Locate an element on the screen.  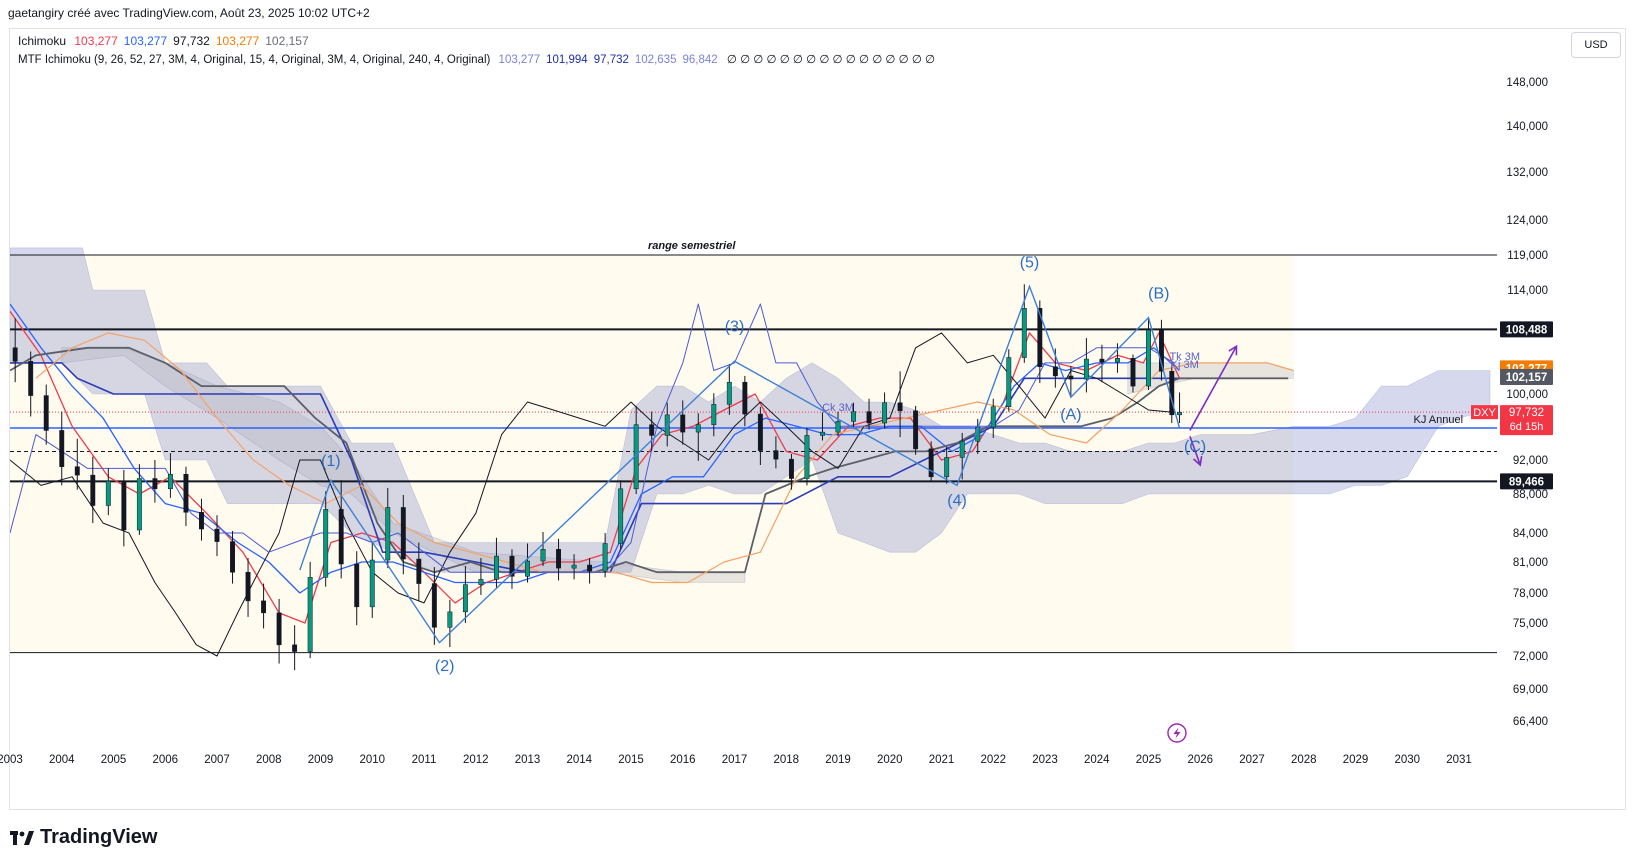
news-lightning-bolt is located at coordinates (1177, 733).